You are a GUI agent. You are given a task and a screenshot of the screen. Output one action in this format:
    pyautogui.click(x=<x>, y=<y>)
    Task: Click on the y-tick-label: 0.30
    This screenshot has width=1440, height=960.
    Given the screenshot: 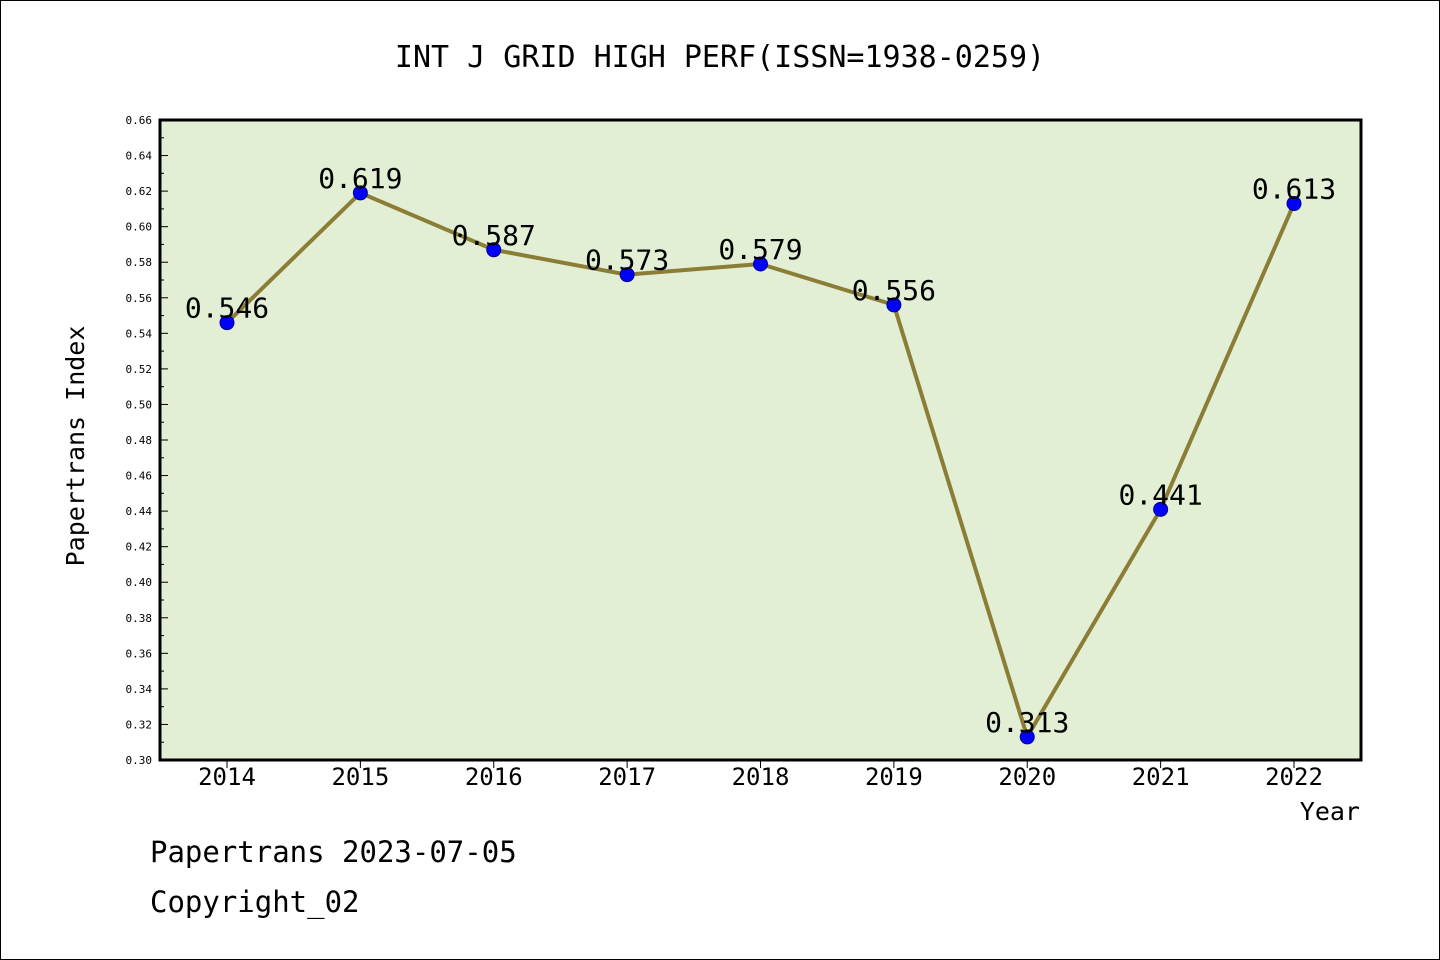 What is the action you would take?
    pyautogui.click(x=139, y=760)
    